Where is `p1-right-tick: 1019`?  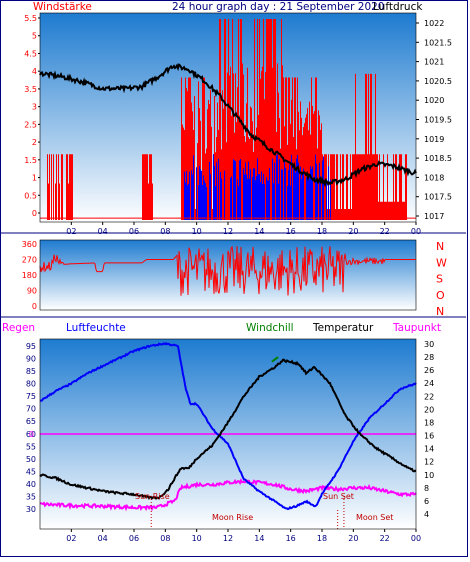
p1-right-tick: 1019 is located at coordinates (434, 139).